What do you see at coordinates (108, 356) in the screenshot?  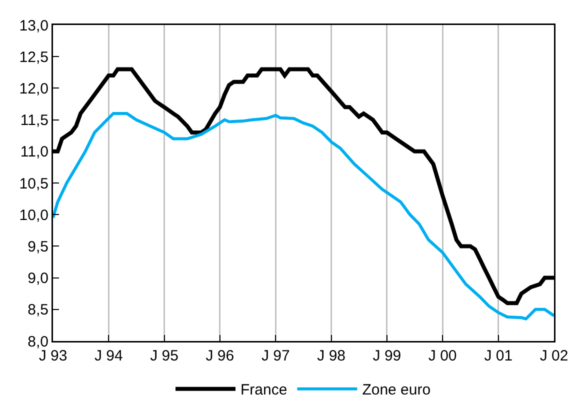 I see `x-tick-label: J 94` at bounding box center [108, 356].